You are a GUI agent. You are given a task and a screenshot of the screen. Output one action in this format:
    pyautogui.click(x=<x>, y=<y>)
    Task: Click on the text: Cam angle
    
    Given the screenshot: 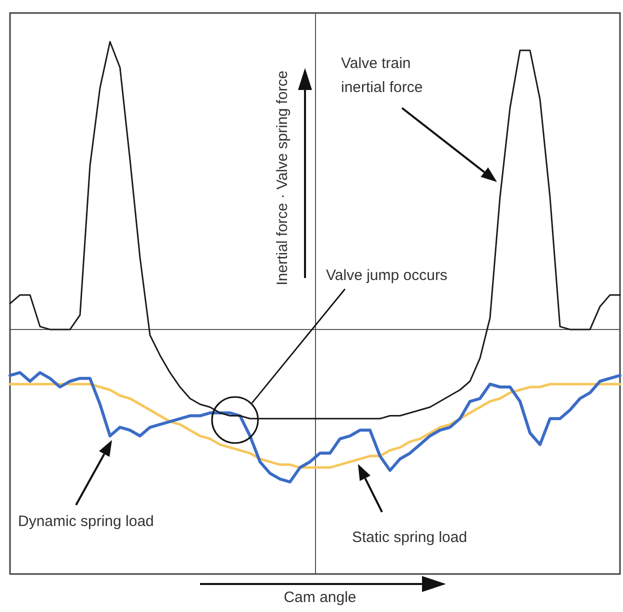 What is the action you would take?
    pyautogui.click(x=320, y=598)
    